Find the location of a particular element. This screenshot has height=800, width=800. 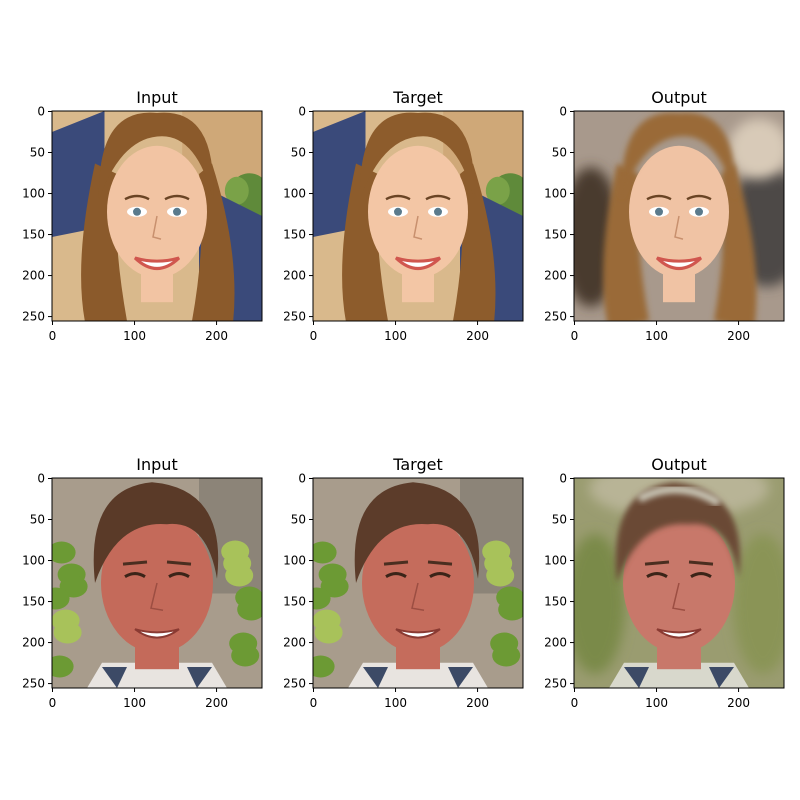

panel-target-0: Target 0 100 200 0 50 100 150 200 250 is located at coordinates (403, 215).